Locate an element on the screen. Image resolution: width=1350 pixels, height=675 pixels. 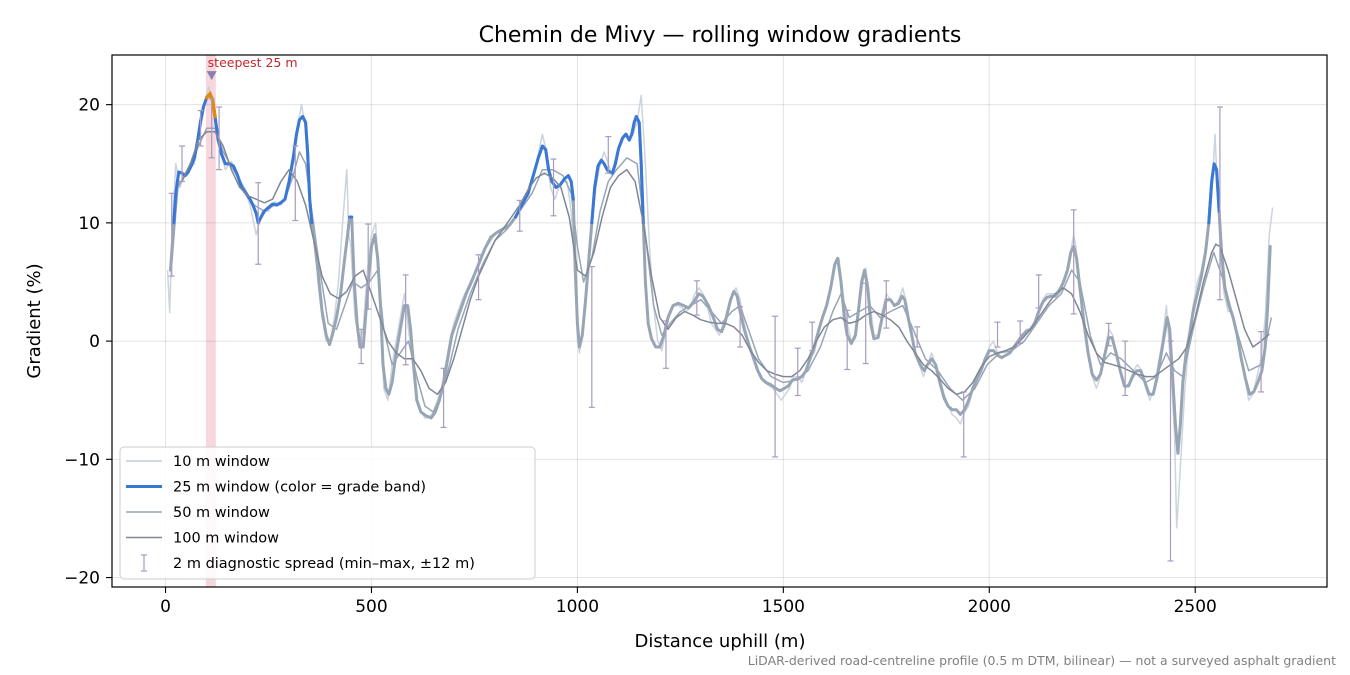
legend-label: 100 m window is located at coordinates (226, 539).